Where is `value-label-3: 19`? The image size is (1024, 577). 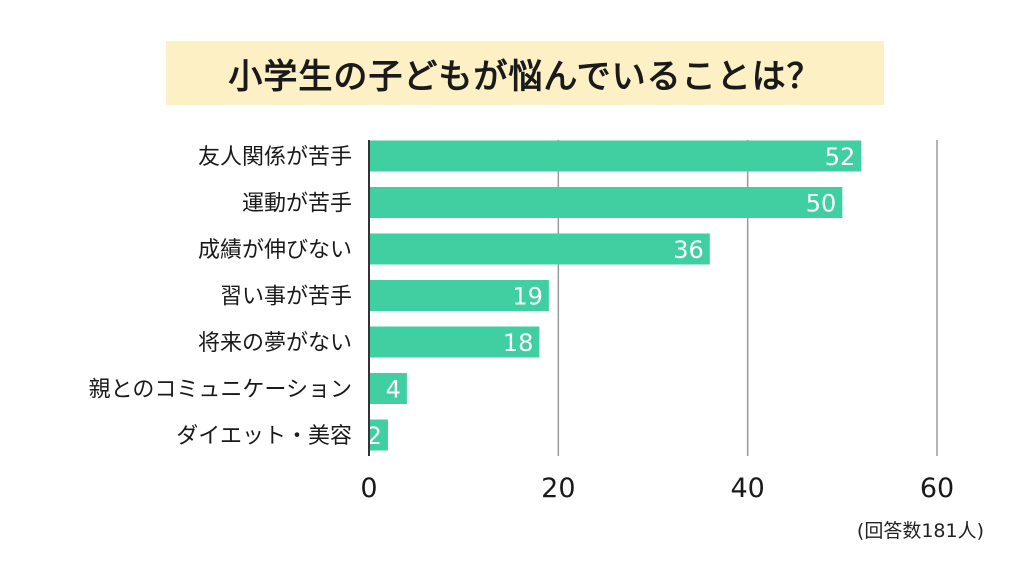
value-label-3: 19 is located at coordinates (527, 297).